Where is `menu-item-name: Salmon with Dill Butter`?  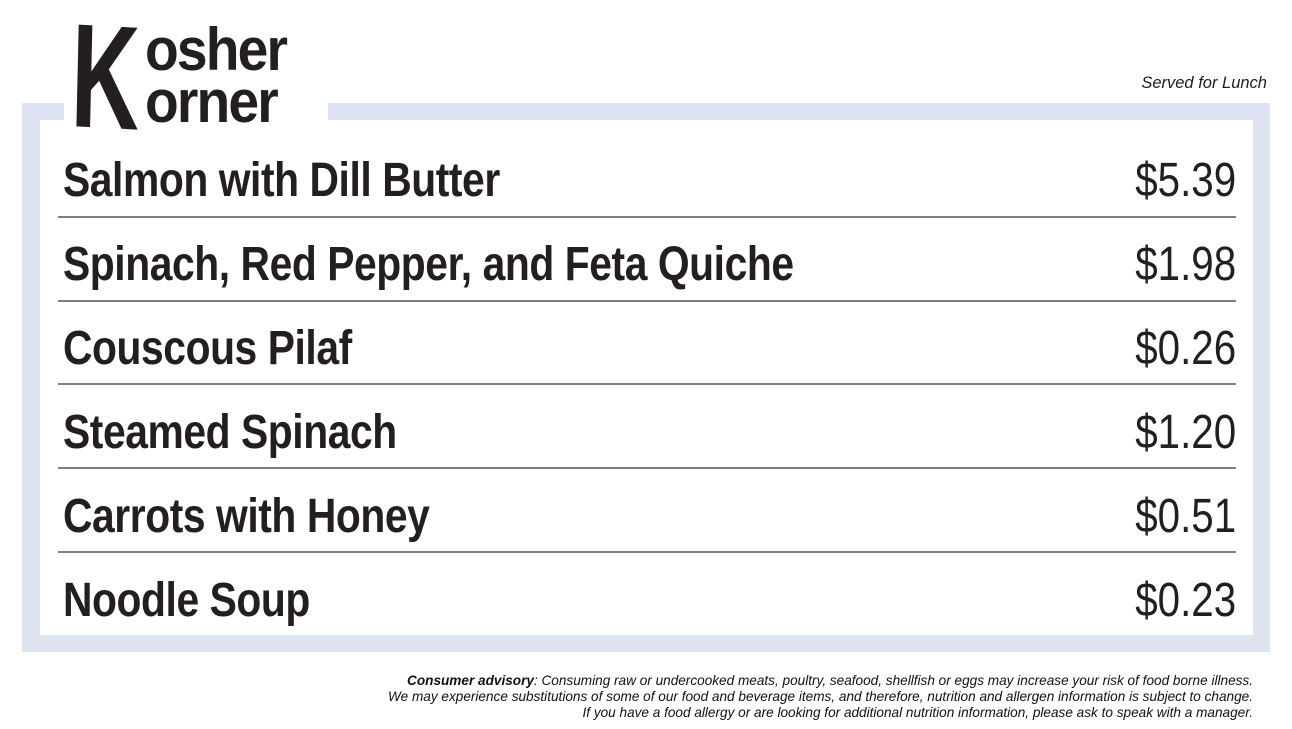
menu-item-name: Salmon with Dill Butter is located at coordinates (281, 181).